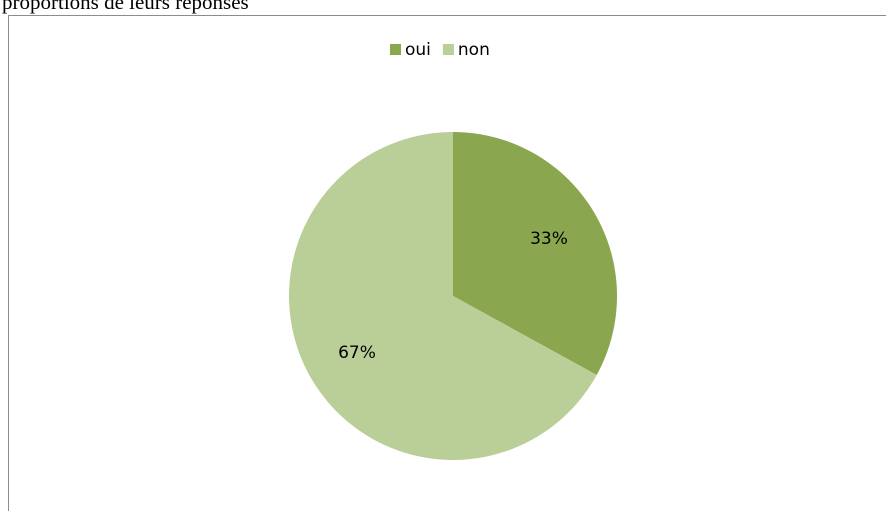  Describe the element at coordinates (418, 50) in the screenshot. I see `legend-label: oui` at that location.